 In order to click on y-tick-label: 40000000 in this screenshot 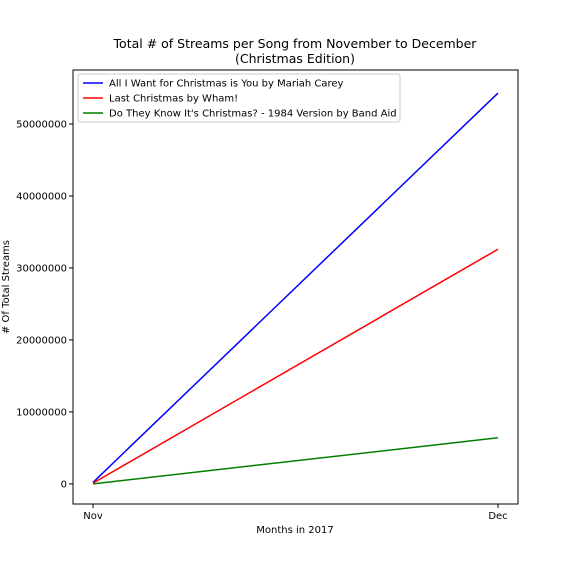, I will do `click(41, 196)`.